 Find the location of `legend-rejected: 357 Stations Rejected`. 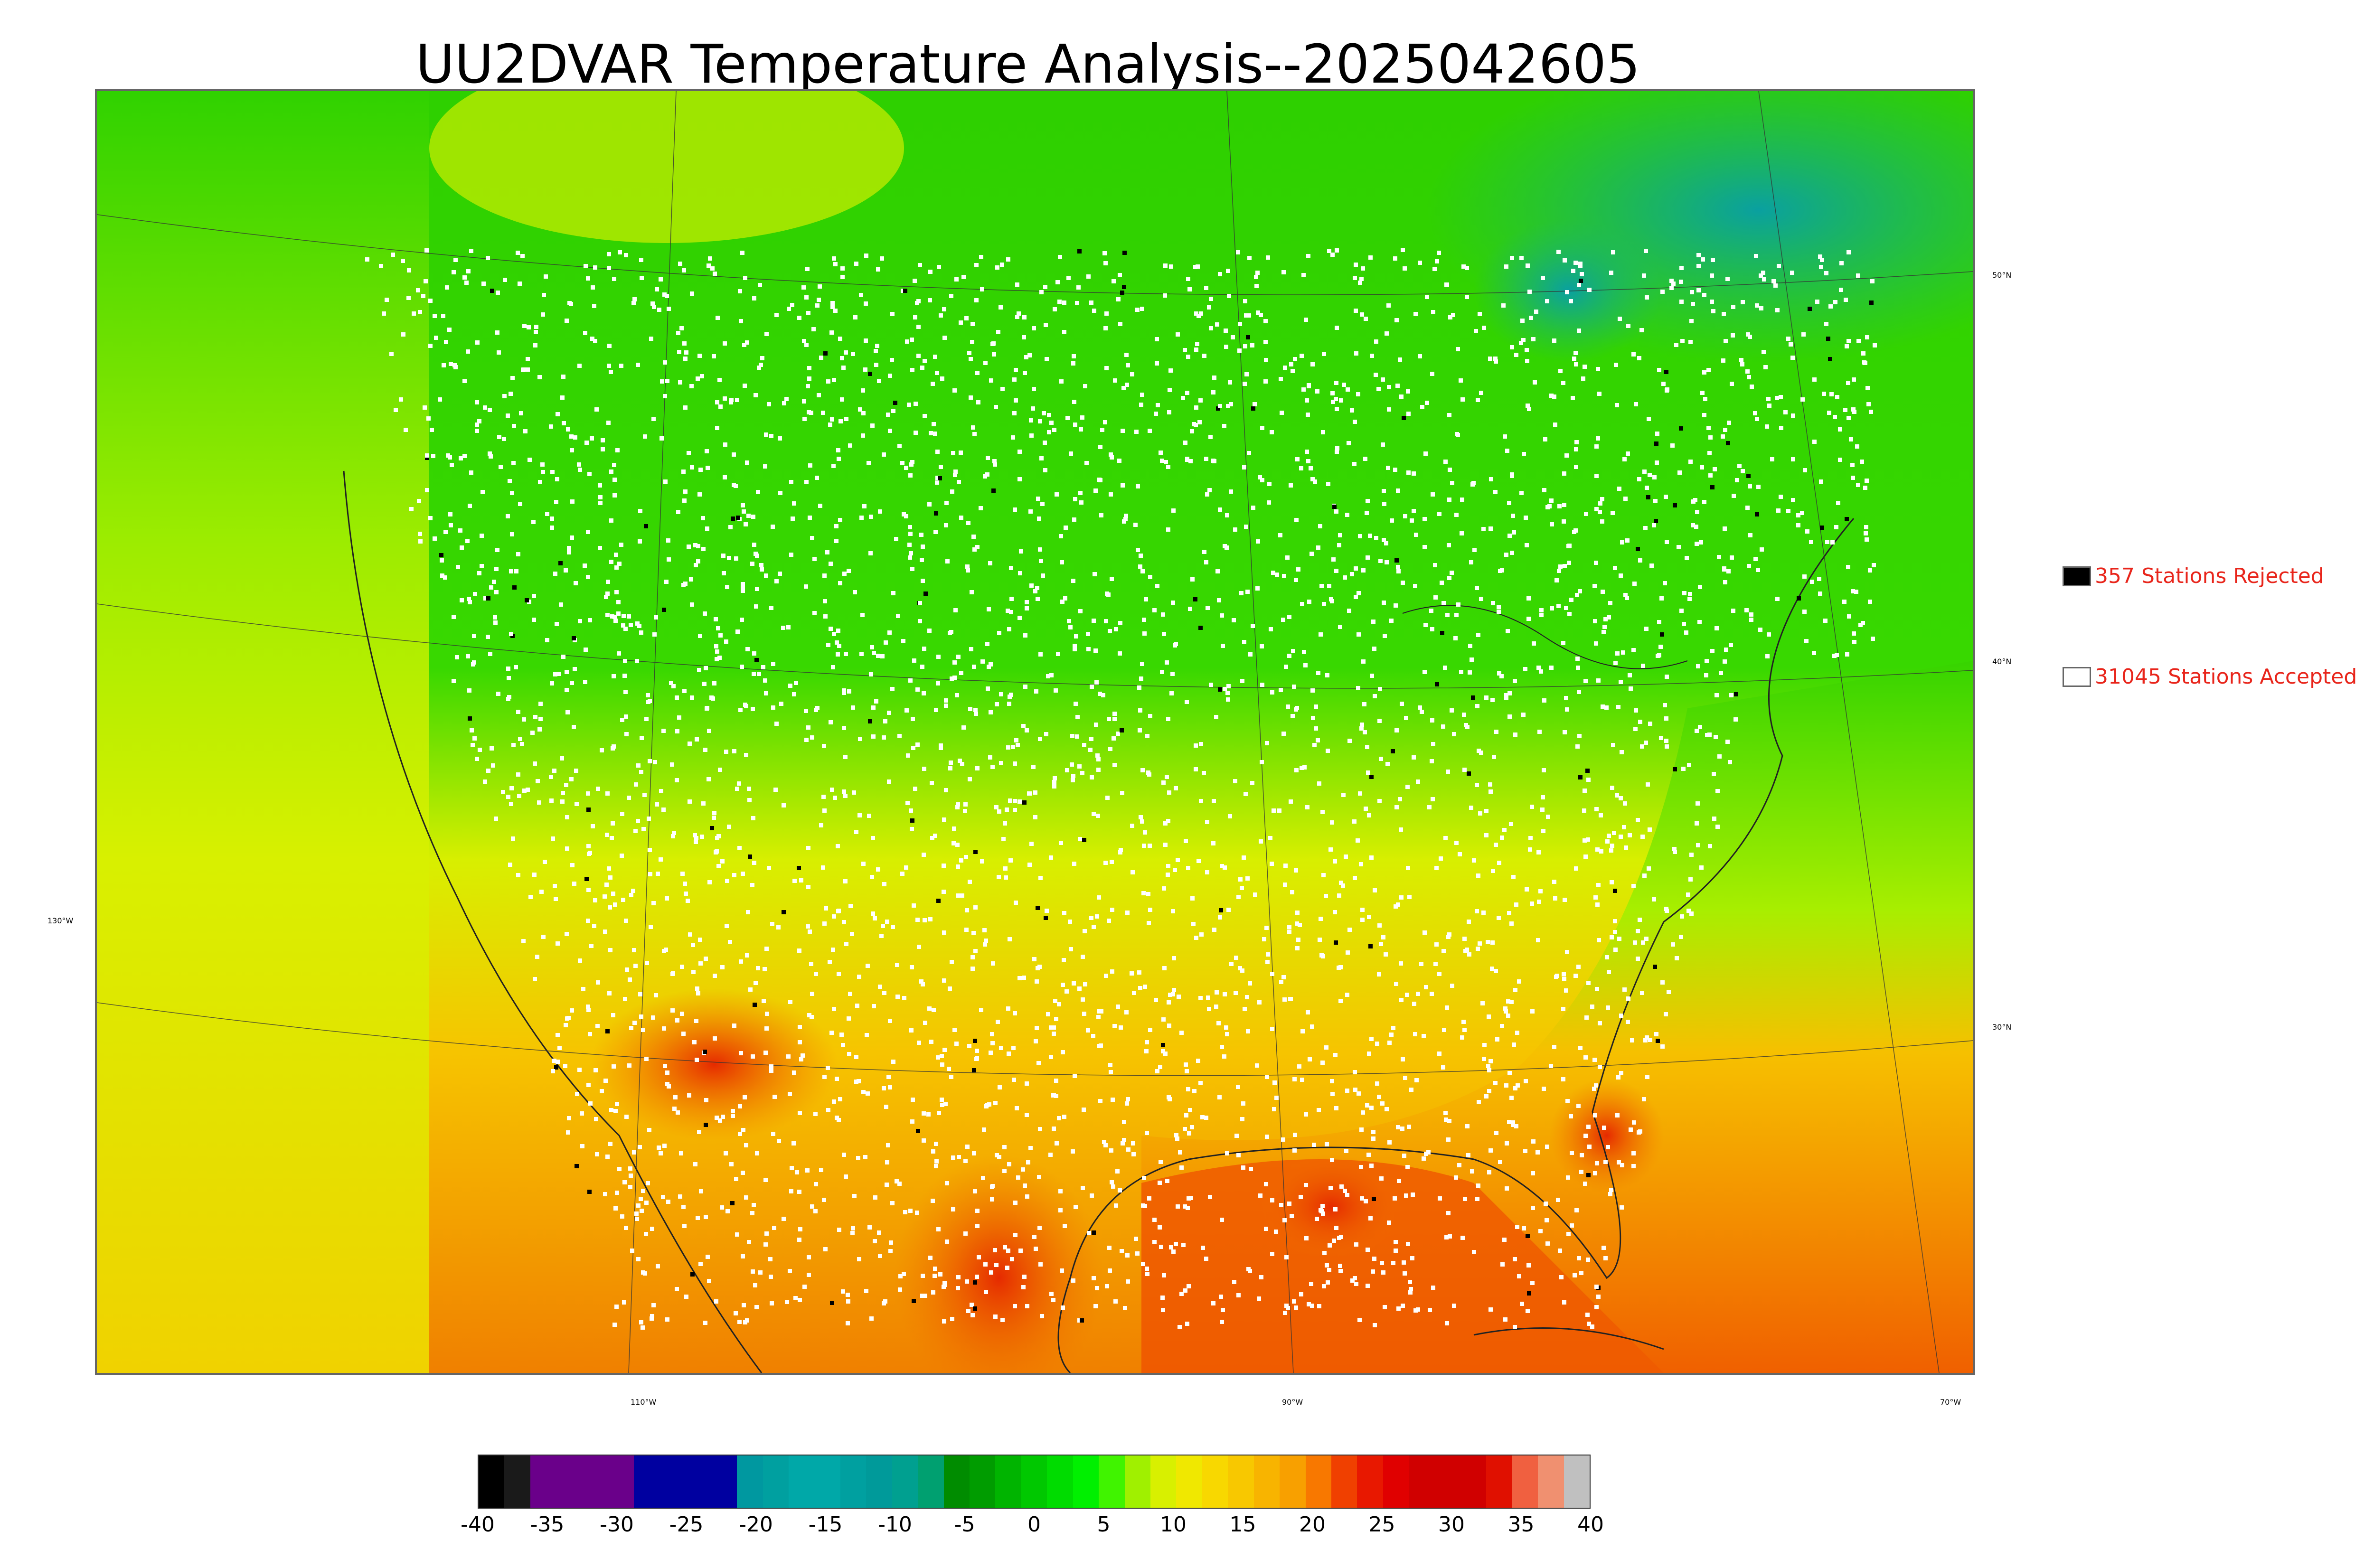

legend-rejected: 357 Stations Rejected is located at coordinates (2193, 576).